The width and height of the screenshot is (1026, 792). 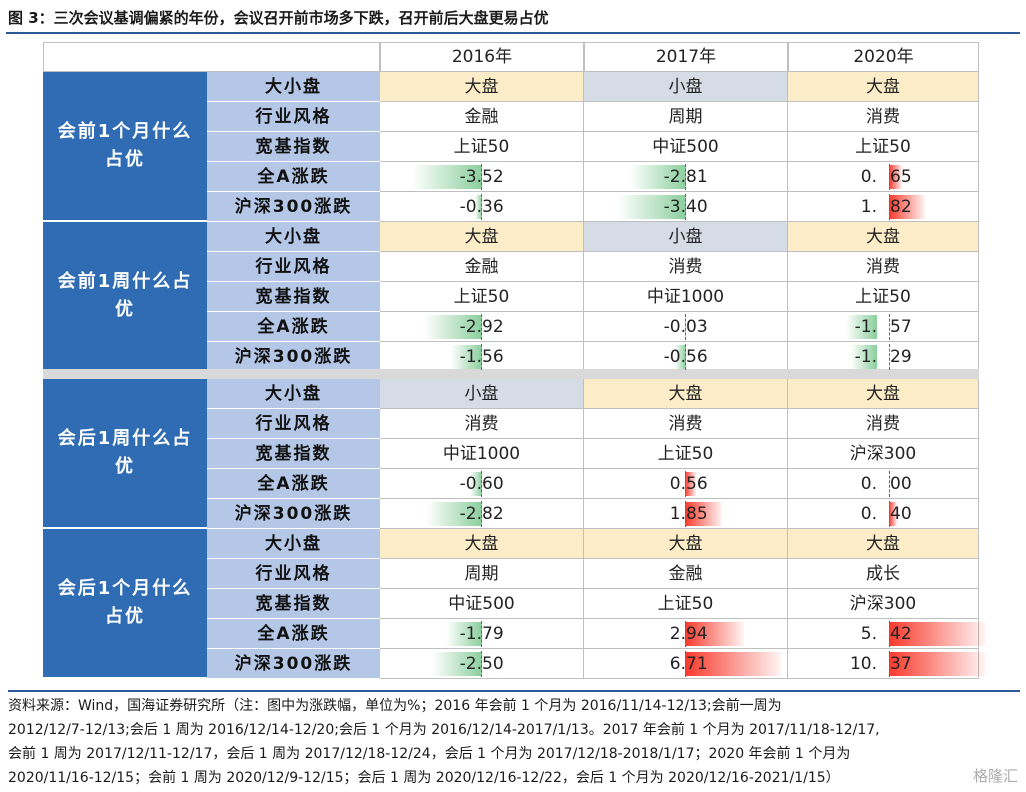 I want to click on value-decimal-part: 29, so click(x=901, y=357).